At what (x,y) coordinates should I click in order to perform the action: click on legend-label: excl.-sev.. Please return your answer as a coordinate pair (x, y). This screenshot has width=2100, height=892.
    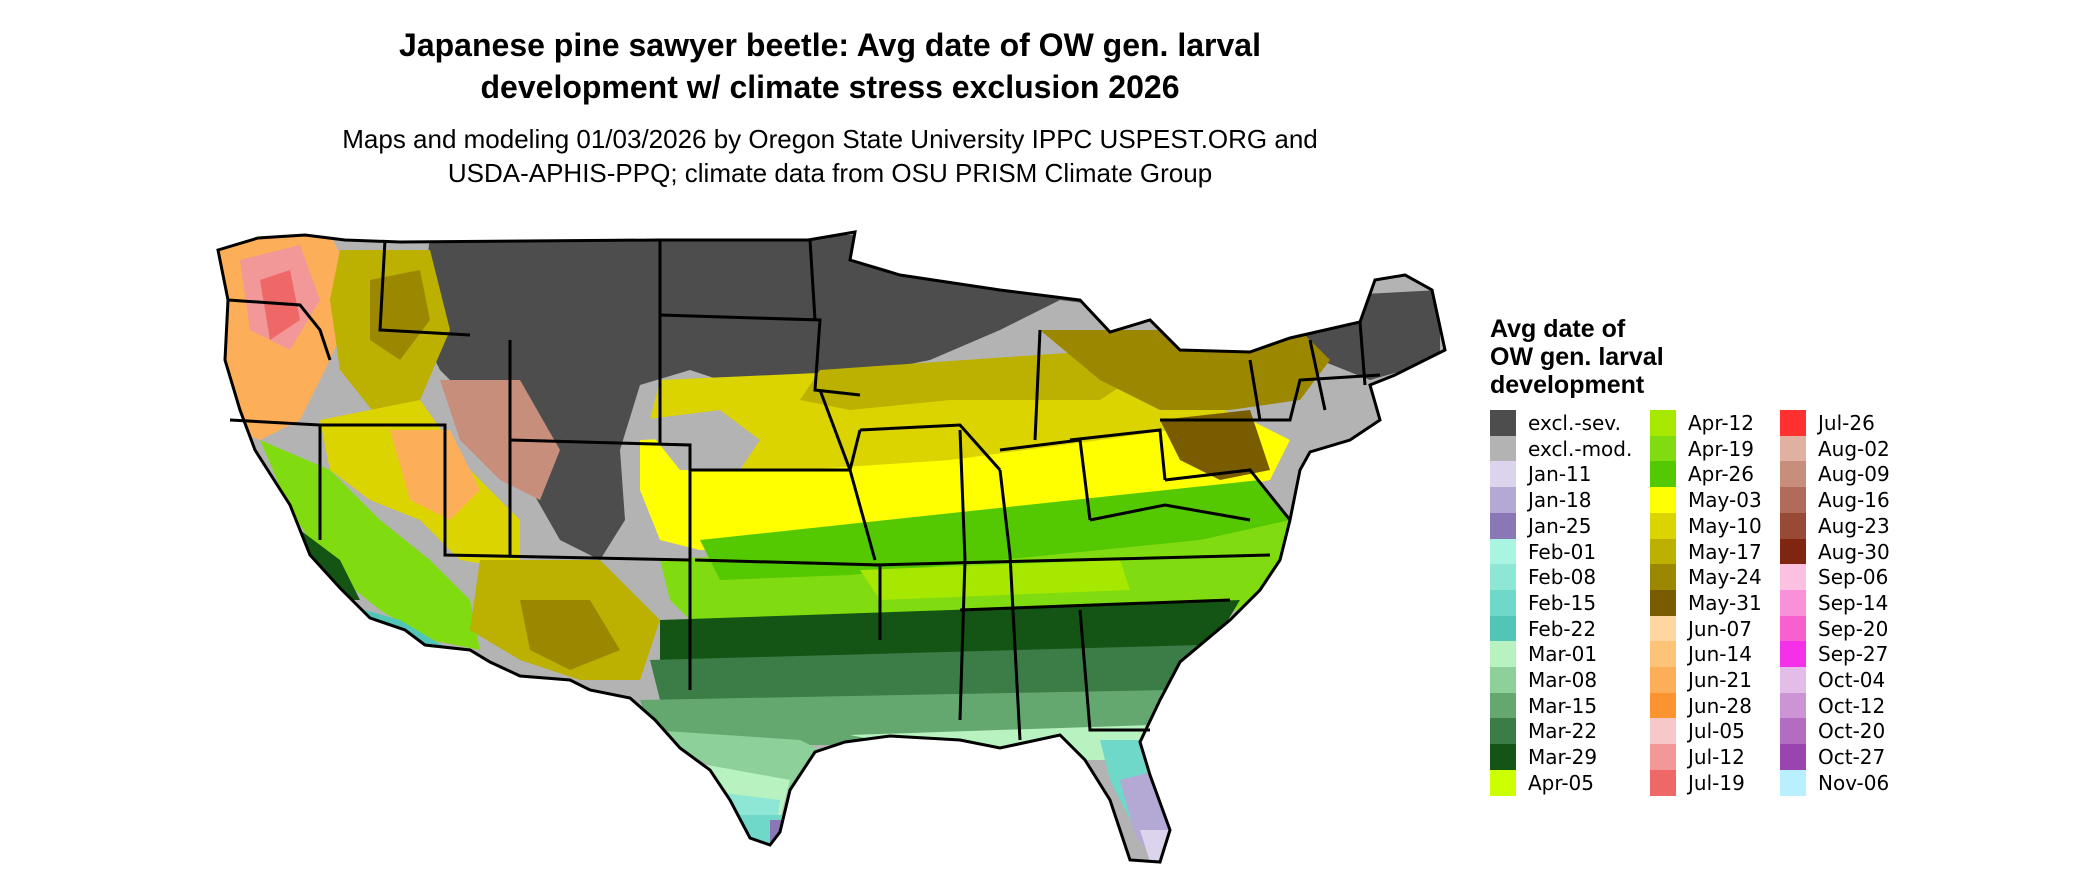
    Looking at the image, I should click on (1574, 423).